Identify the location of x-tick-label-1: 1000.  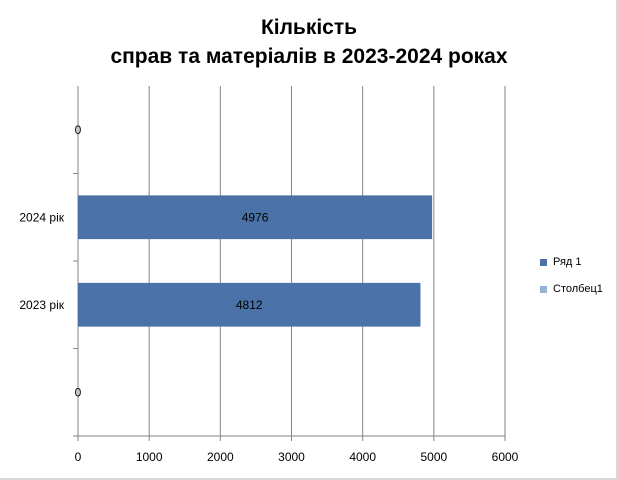
(149, 457).